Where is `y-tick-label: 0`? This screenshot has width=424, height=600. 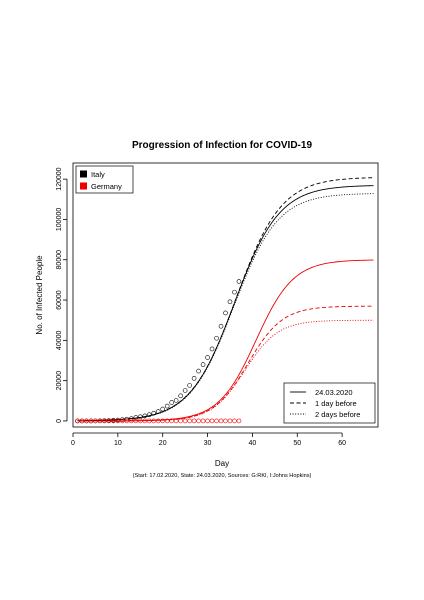 y-tick-label: 0 is located at coordinates (59, 421).